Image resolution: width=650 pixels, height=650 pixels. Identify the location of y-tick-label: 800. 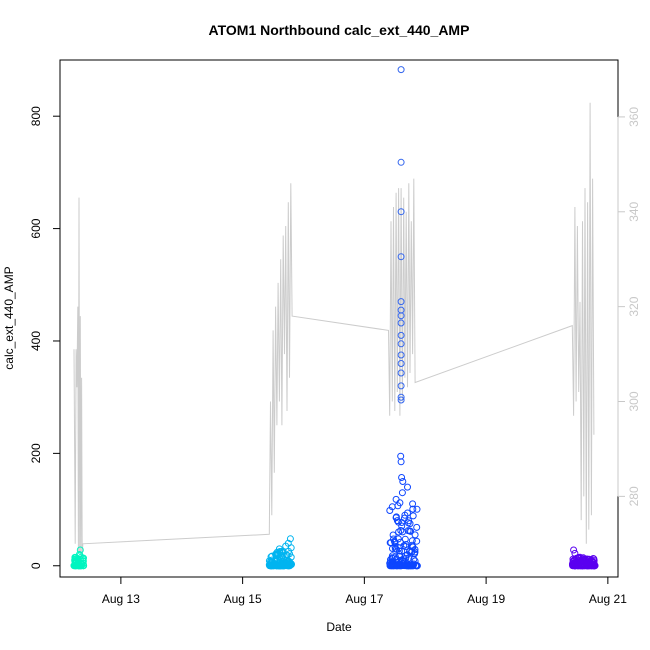
(36, 116).